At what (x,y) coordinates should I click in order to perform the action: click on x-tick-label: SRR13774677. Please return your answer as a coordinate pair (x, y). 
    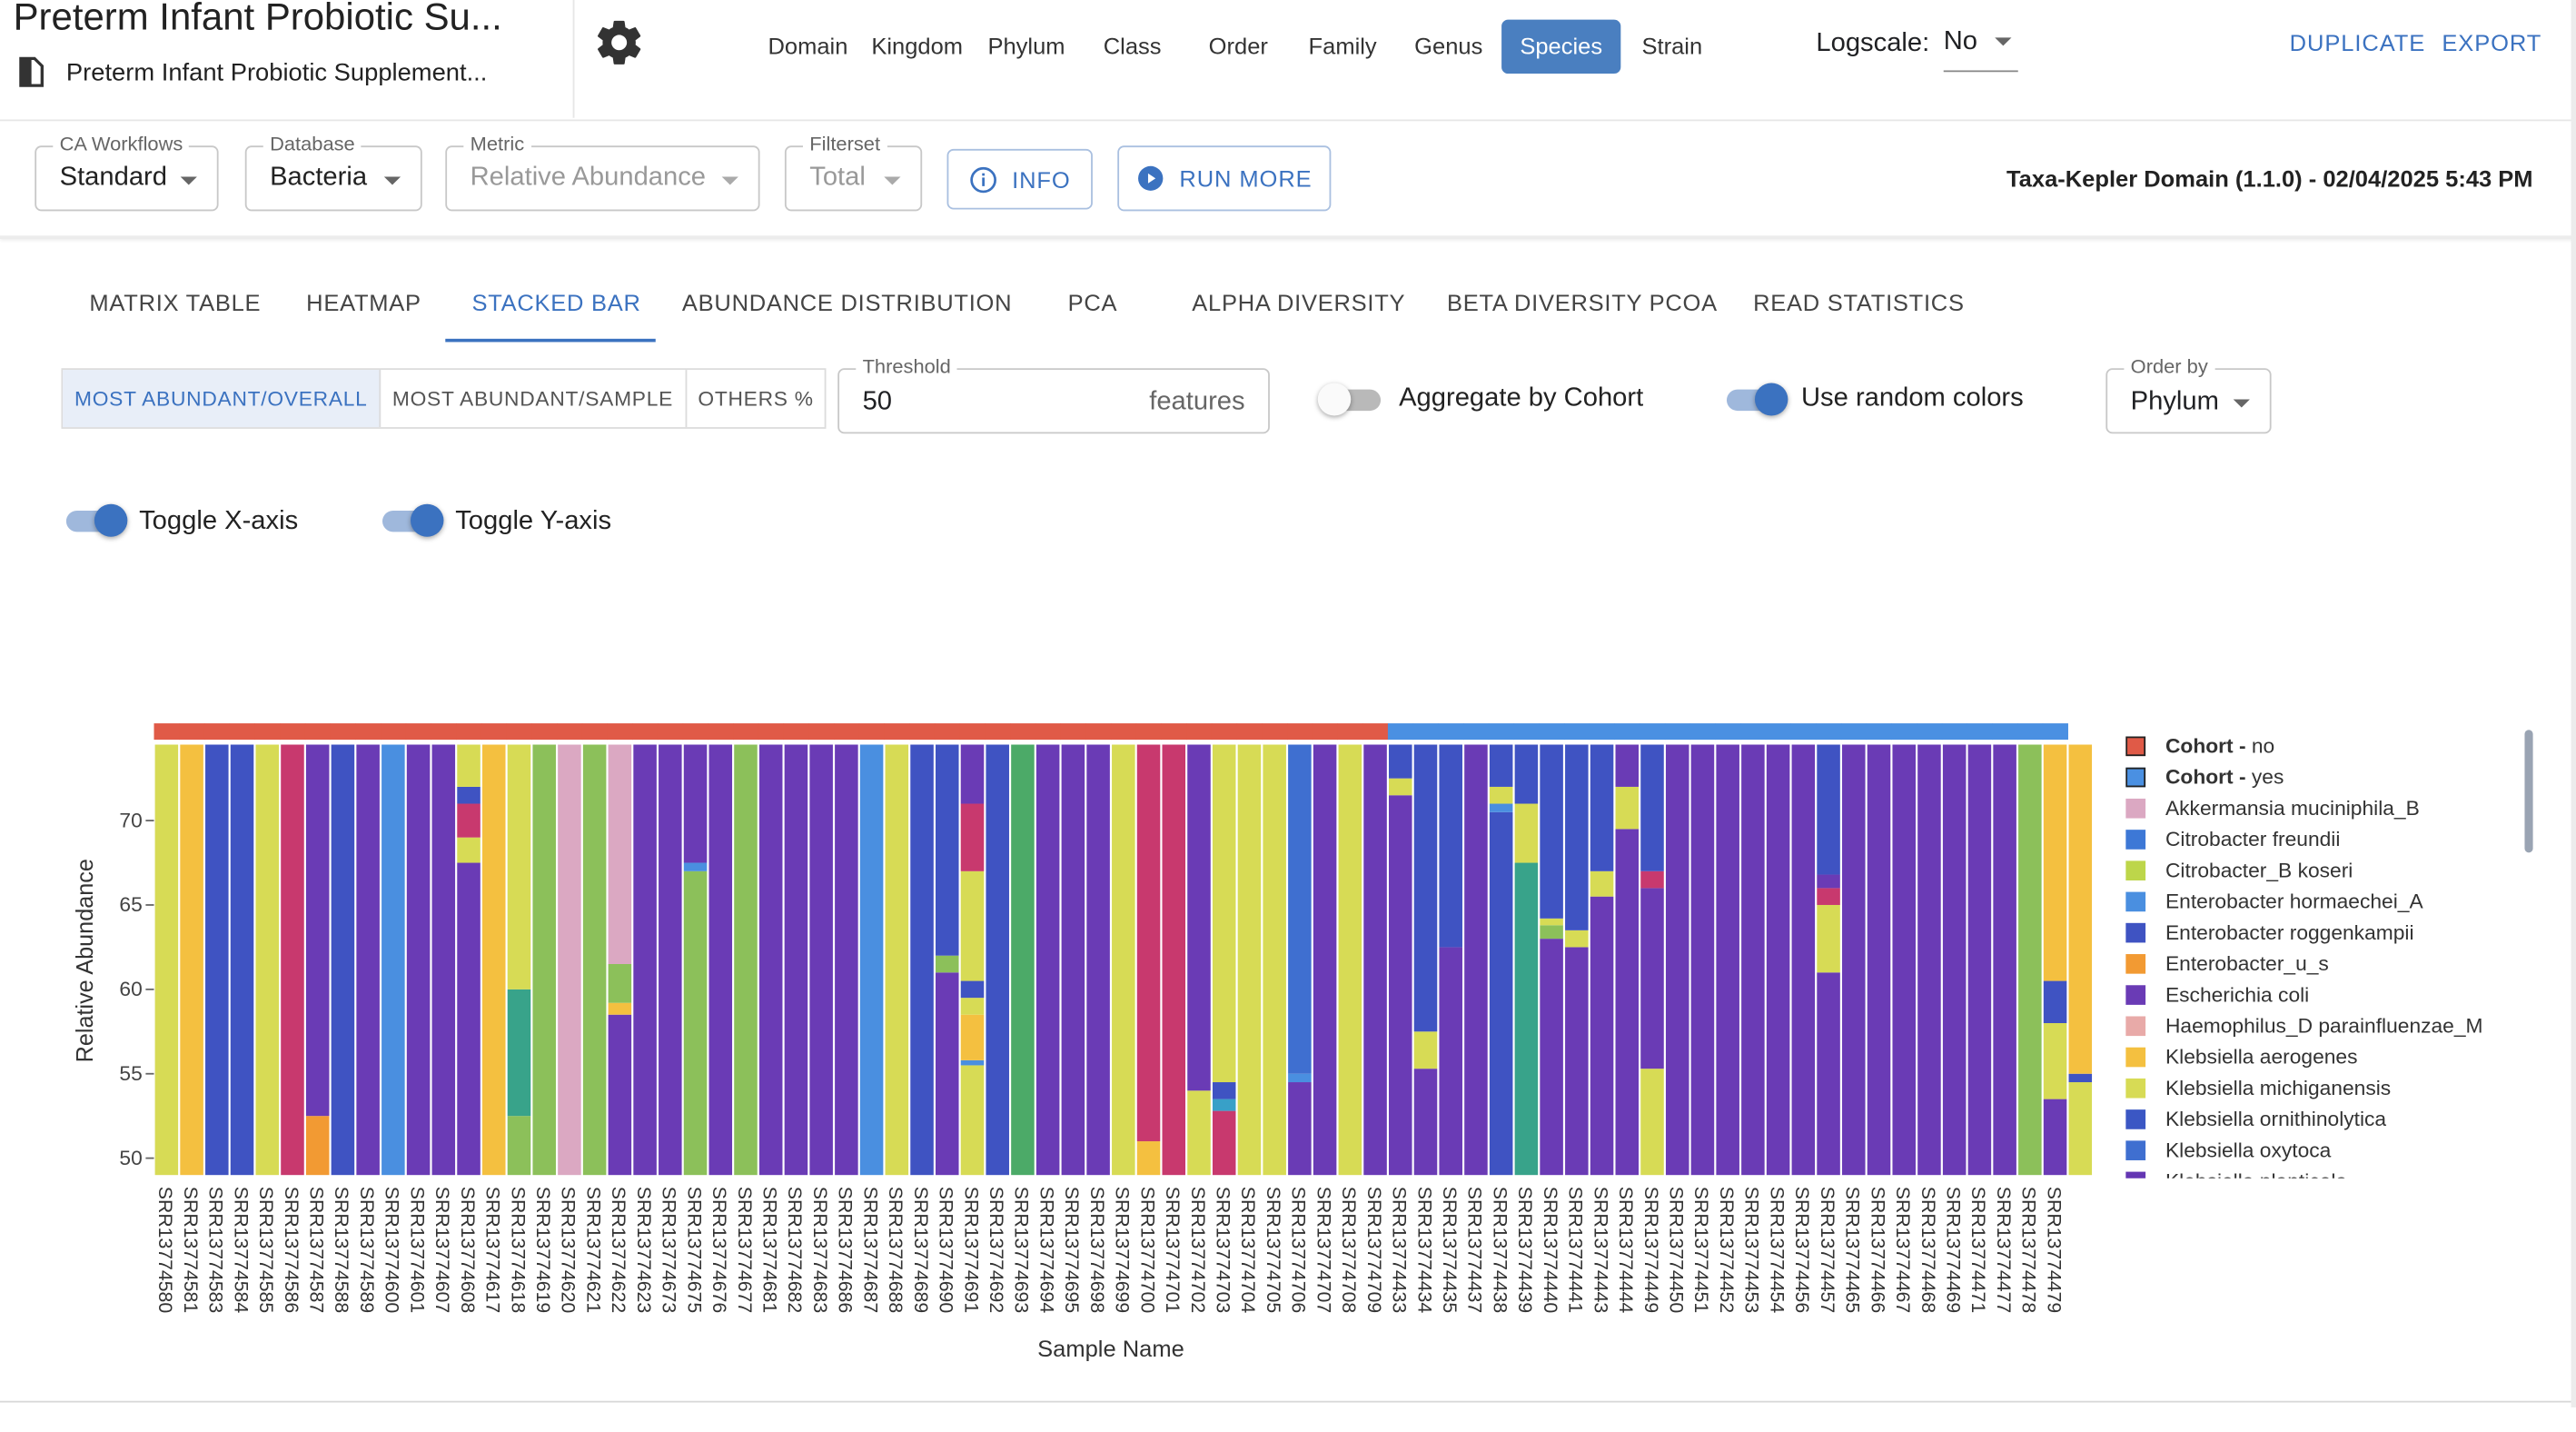
    Looking at the image, I should click on (745, 1250).